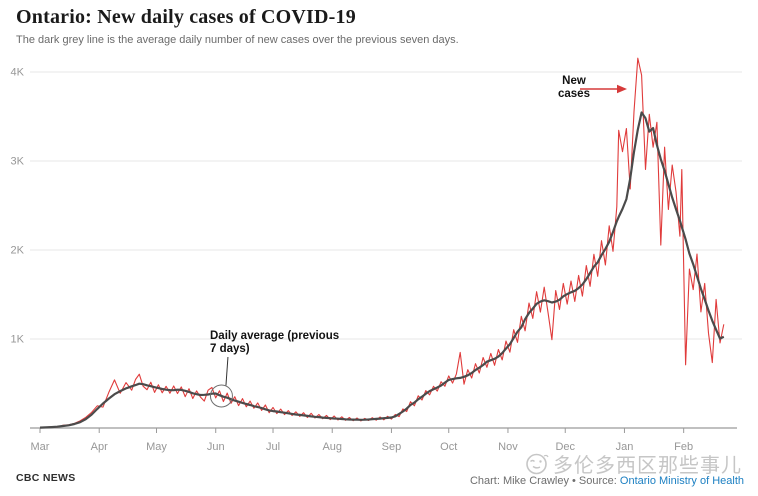 This screenshot has width=758, height=496. What do you see at coordinates (537, 464) in the screenshot?
I see `winking-face-icon` at bounding box center [537, 464].